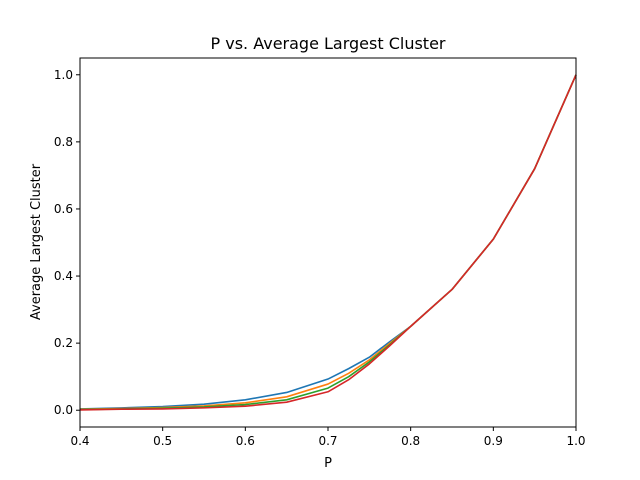 This screenshot has height=480, width=640. Describe the element at coordinates (63, 410) in the screenshot. I see `y-tick-label: 0.0` at that location.